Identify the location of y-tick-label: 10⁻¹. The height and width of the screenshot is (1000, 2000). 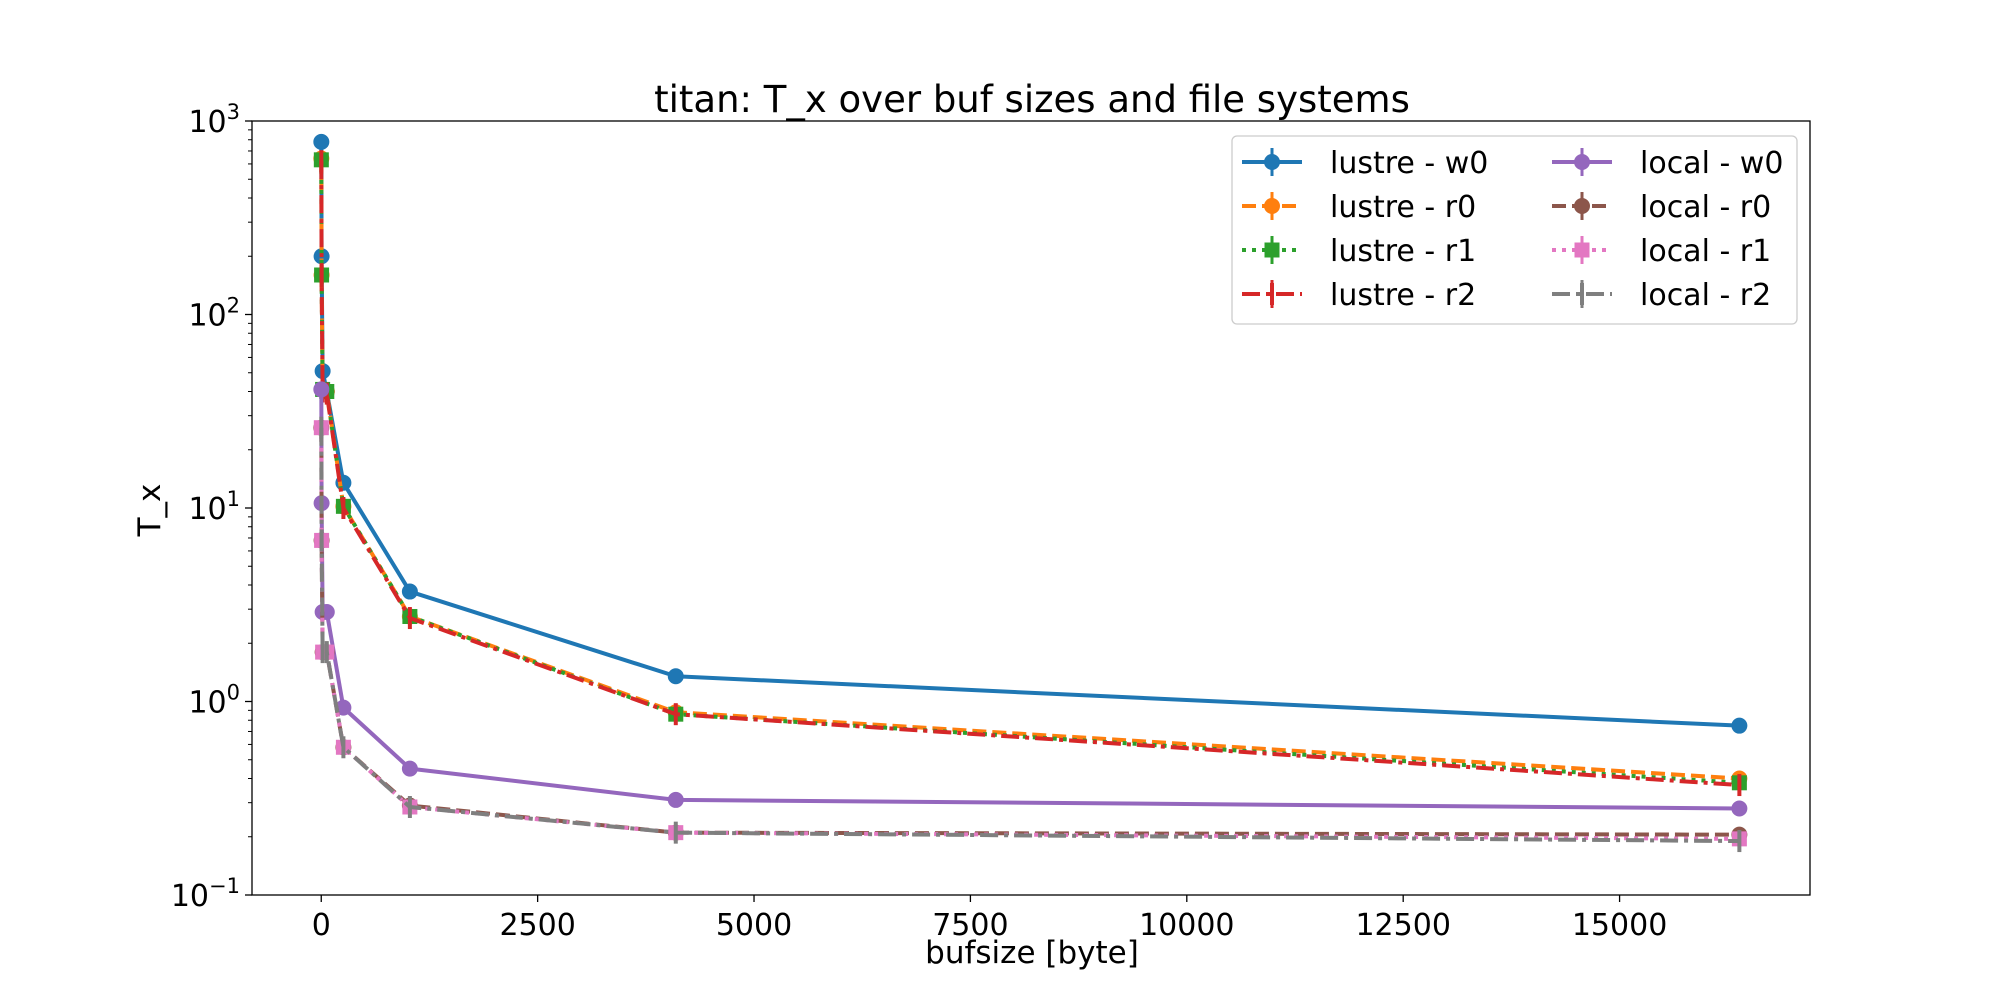
(205, 894).